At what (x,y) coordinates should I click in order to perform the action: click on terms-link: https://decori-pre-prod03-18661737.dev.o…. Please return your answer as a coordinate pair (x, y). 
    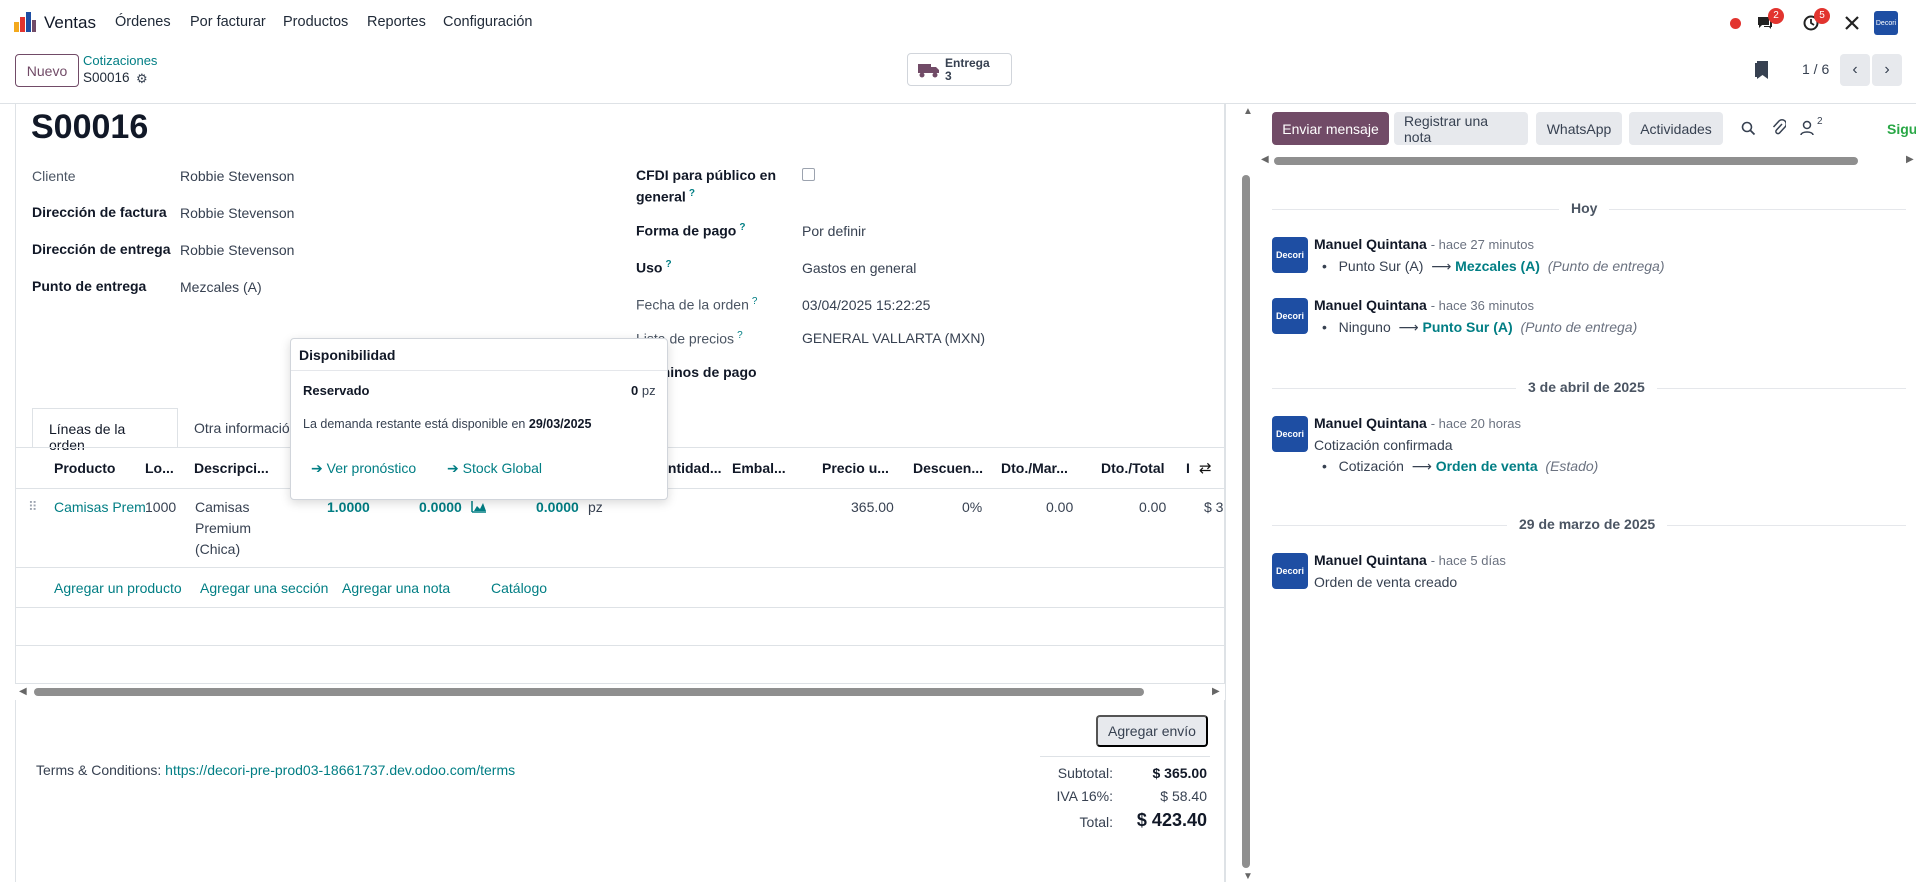
    Looking at the image, I should click on (340, 770).